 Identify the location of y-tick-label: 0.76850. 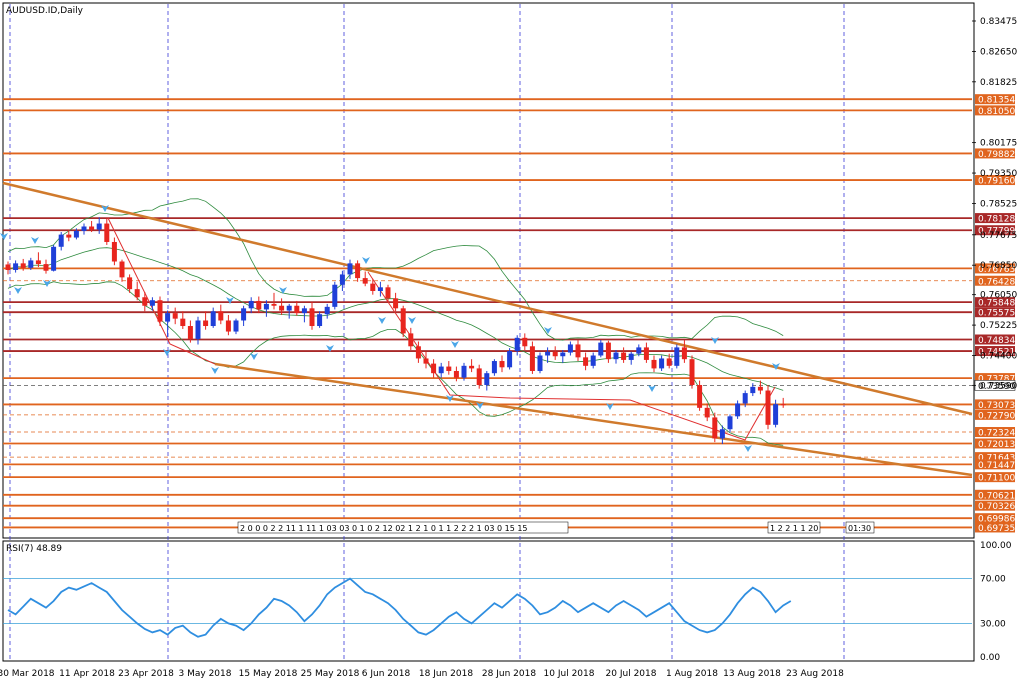
(998, 266).